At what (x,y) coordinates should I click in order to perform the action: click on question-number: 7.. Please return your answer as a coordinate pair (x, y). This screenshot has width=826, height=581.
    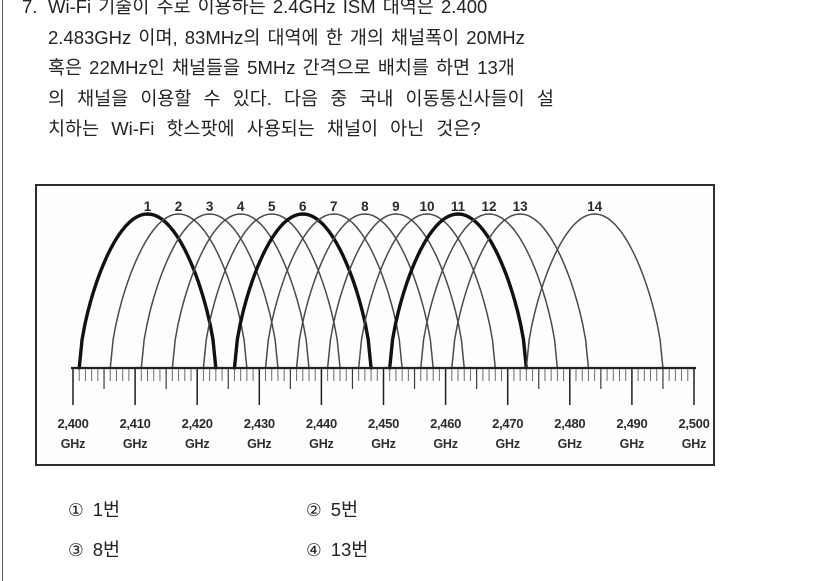
    Looking at the image, I should click on (30, 8).